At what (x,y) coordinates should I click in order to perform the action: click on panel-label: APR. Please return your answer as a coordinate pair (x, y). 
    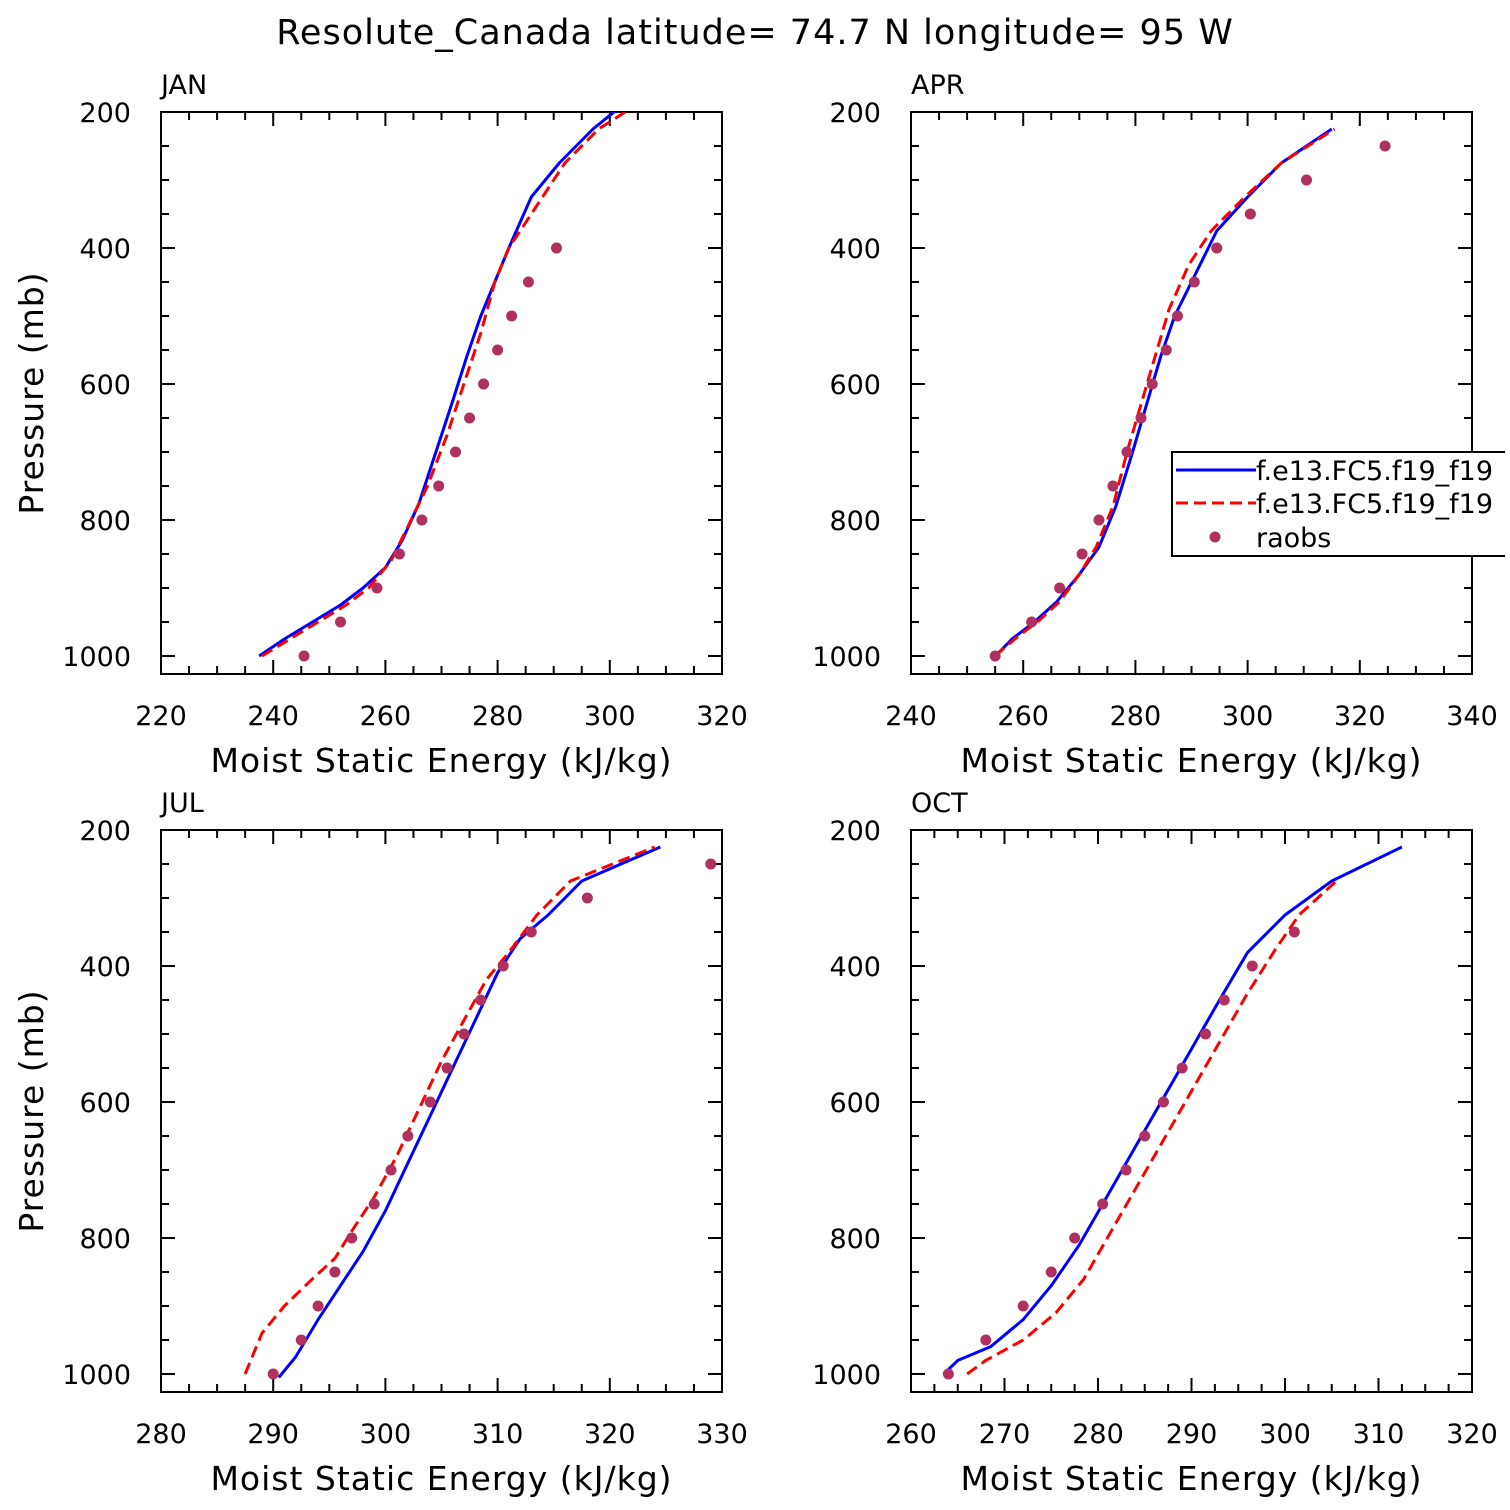
    Looking at the image, I should click on (938, 85).